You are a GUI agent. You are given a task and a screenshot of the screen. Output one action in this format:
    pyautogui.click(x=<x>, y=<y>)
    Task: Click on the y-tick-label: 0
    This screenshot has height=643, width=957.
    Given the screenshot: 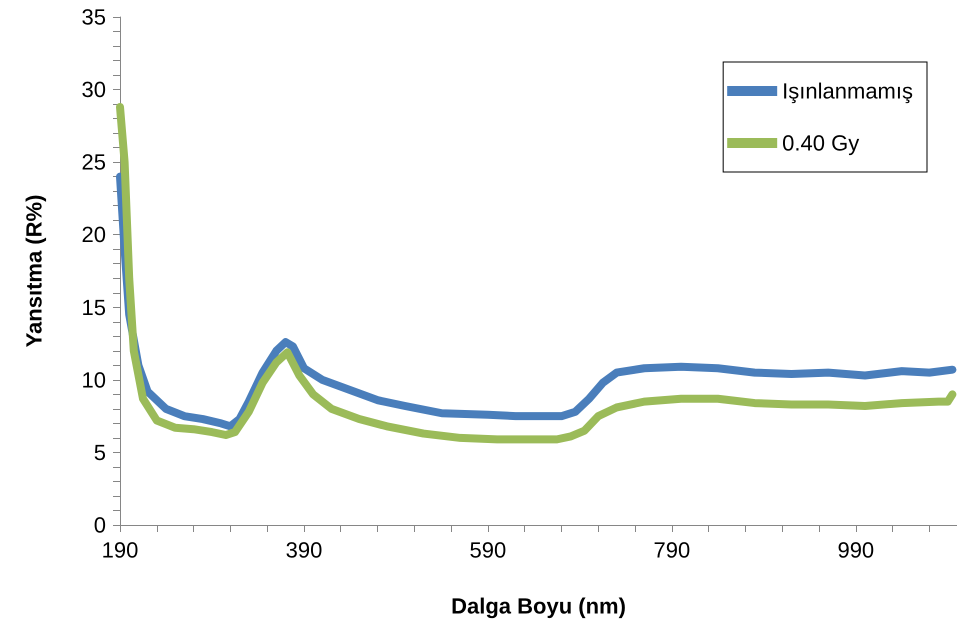 What is the action you would take?
    pyautogui.click(x=100, y=525)
    